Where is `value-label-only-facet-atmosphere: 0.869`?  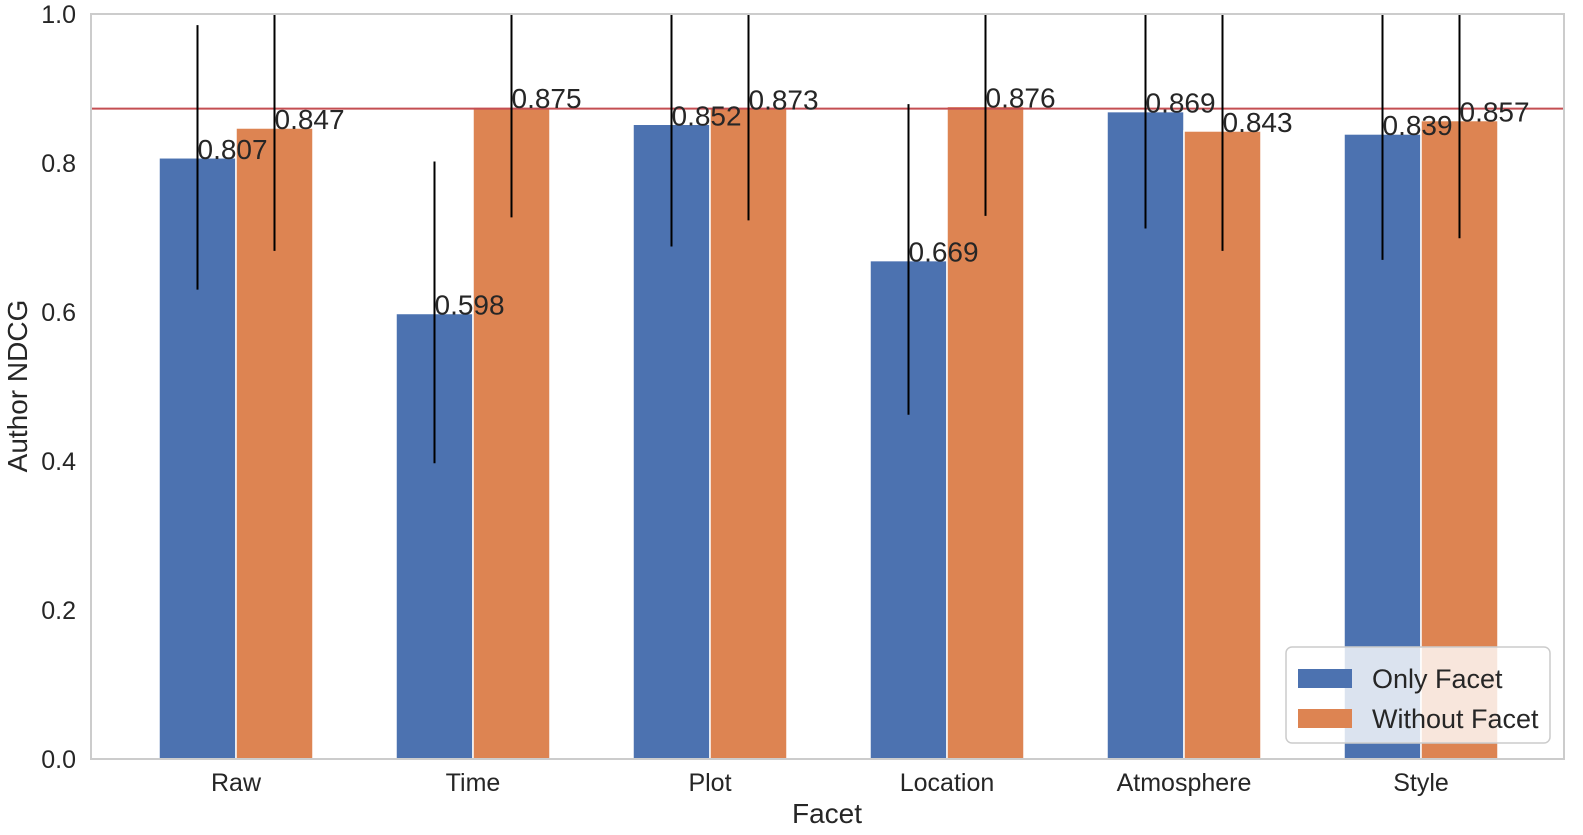 value-label-only-facet-atmosphere: 0.869 is located at coordinates (1181, 103).